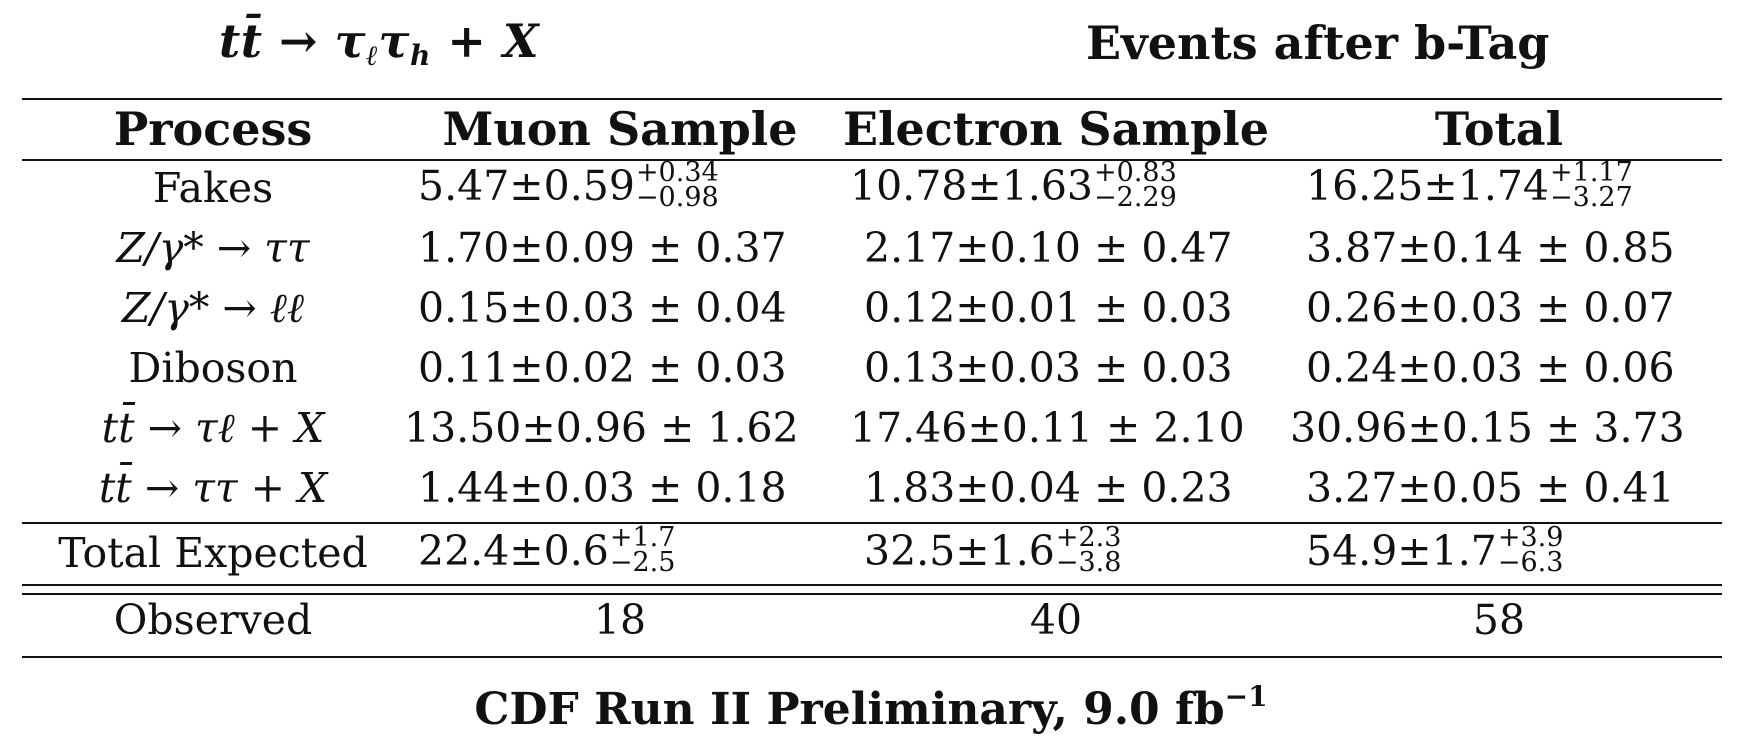  What do you see at coordinates (871, 707) in the screenshot?
I see `footer-caption: CDF Run II Preliminary, 9.0 fb−1` at bounding box center [871, 707].